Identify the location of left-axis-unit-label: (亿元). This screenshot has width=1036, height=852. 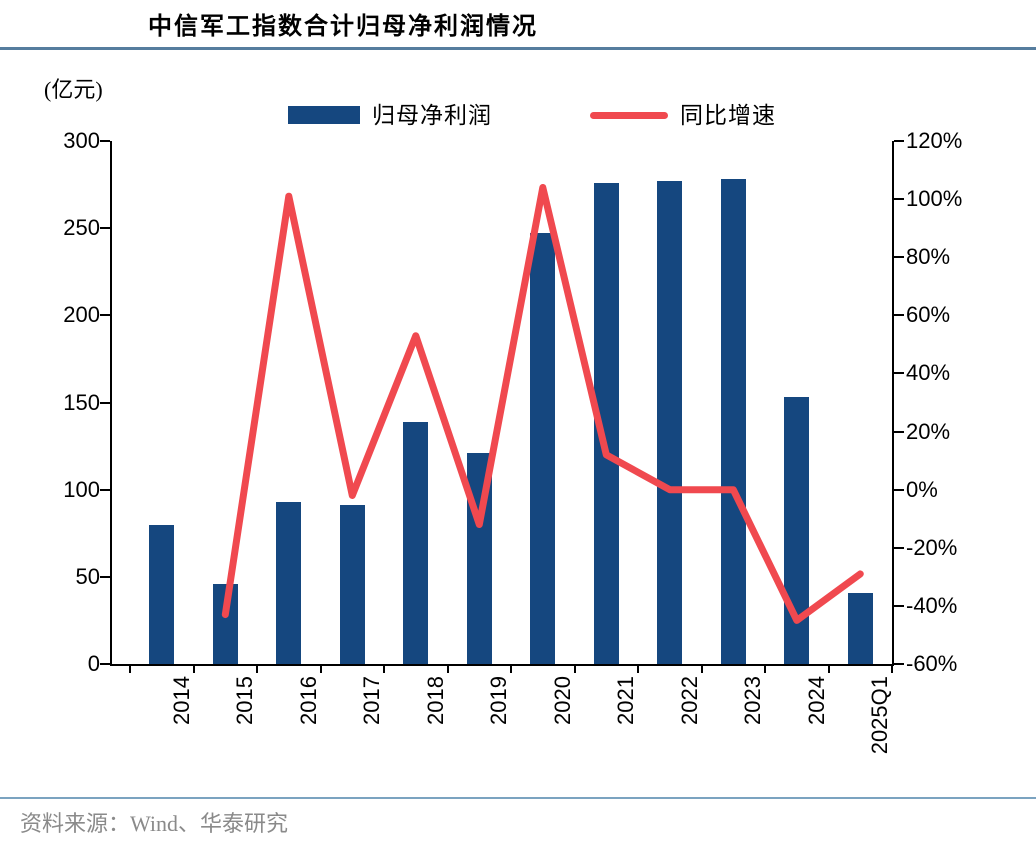
(73, 89).